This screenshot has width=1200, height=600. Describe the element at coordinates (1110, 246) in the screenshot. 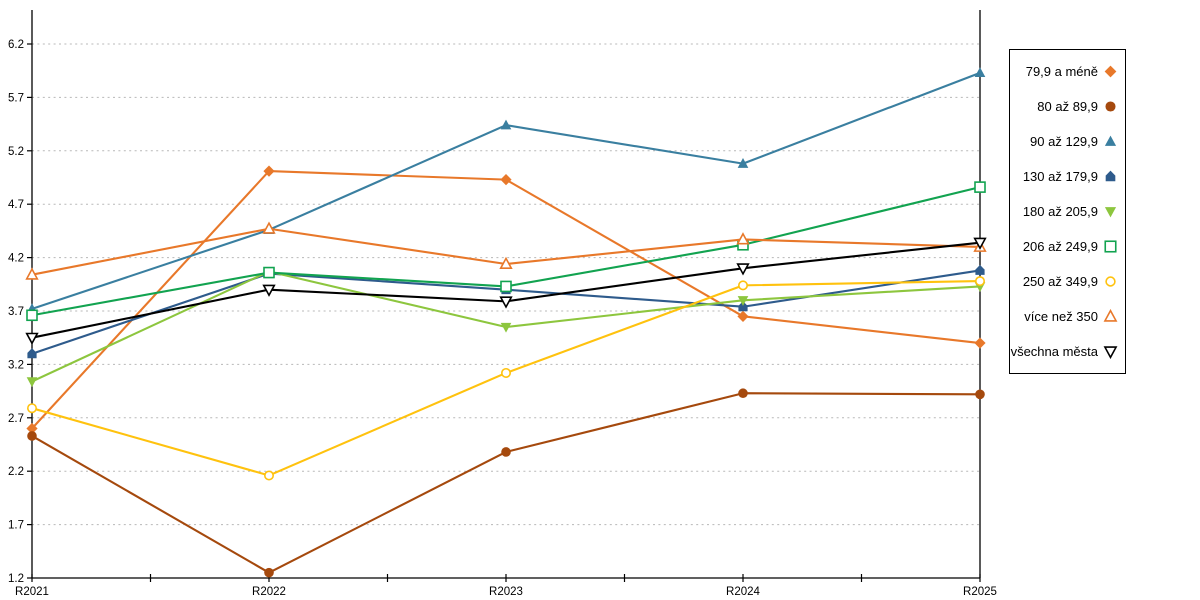

I see `legend-marker-square-icon` at that location.